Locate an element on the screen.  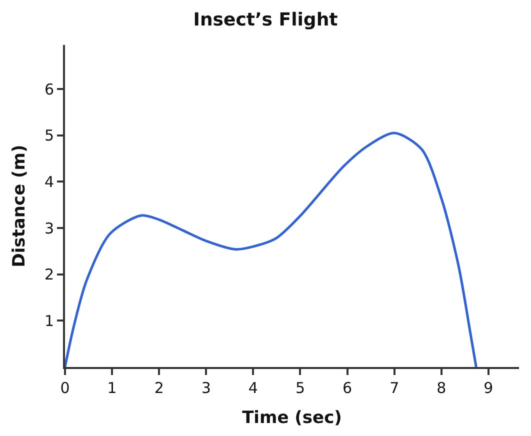
x-tick-label: 1 is located at coordinates (112, 388).